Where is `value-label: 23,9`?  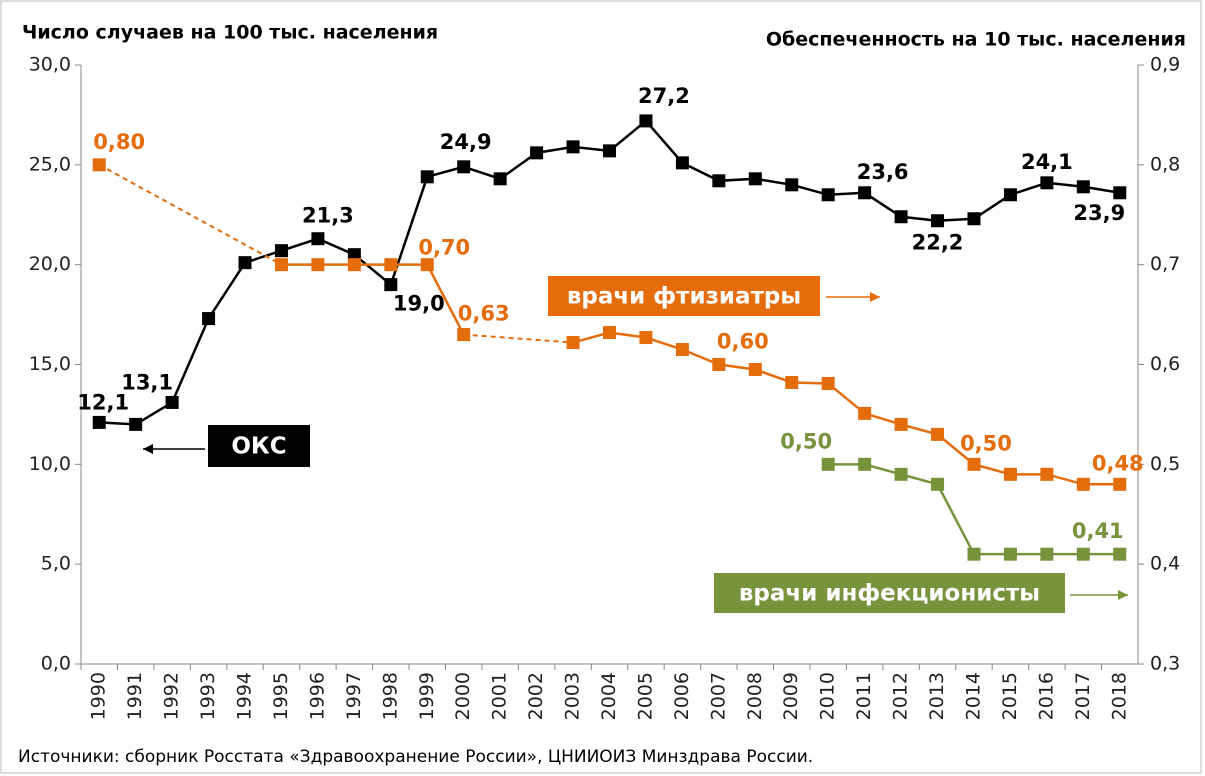
value-label: 23,9 is located at coordinates (1099, 213).